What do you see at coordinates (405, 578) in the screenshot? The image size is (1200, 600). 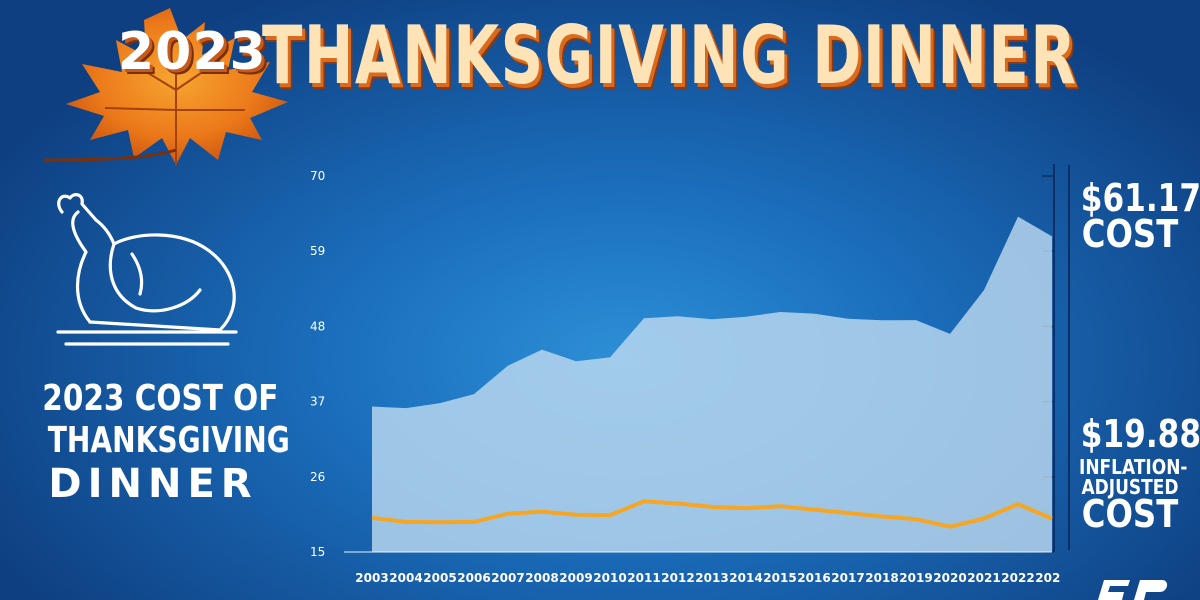 I see `x-tick-label: 2004` at bounding box center [405, 578].